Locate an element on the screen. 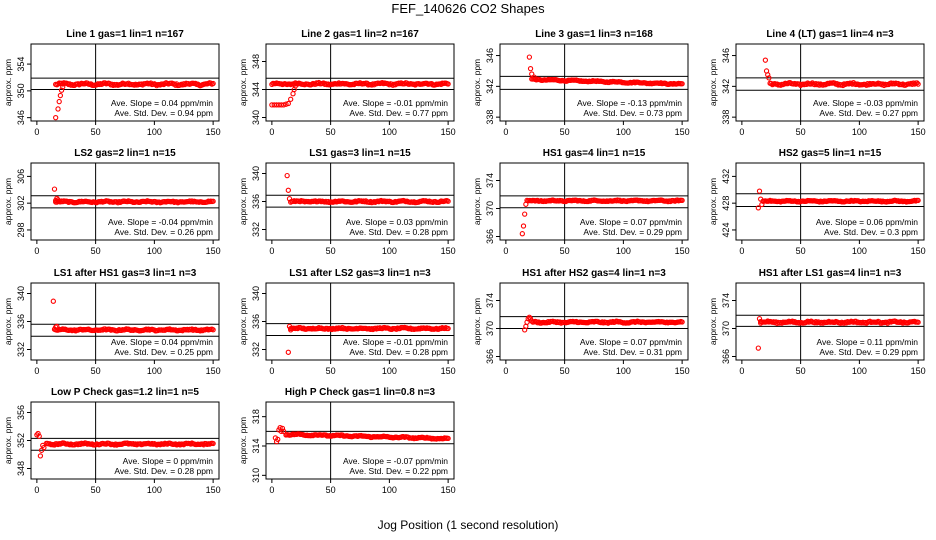 This screenshot has width=936, height=540. slope-annotation: Ave. Slope = -0.03 ppm/min is located at coordinates (865, 103).